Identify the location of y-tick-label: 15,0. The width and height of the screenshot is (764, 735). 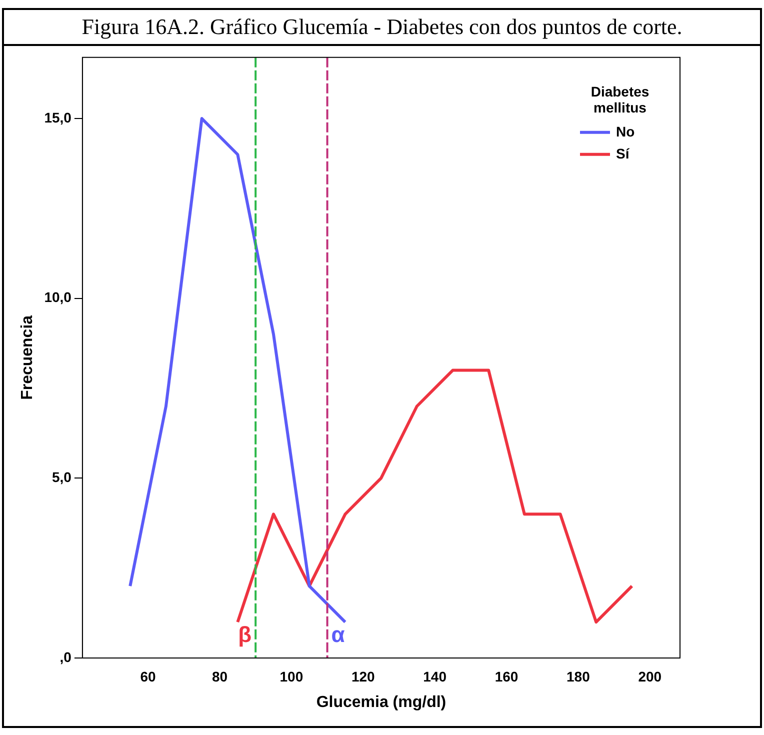
(58, 117).